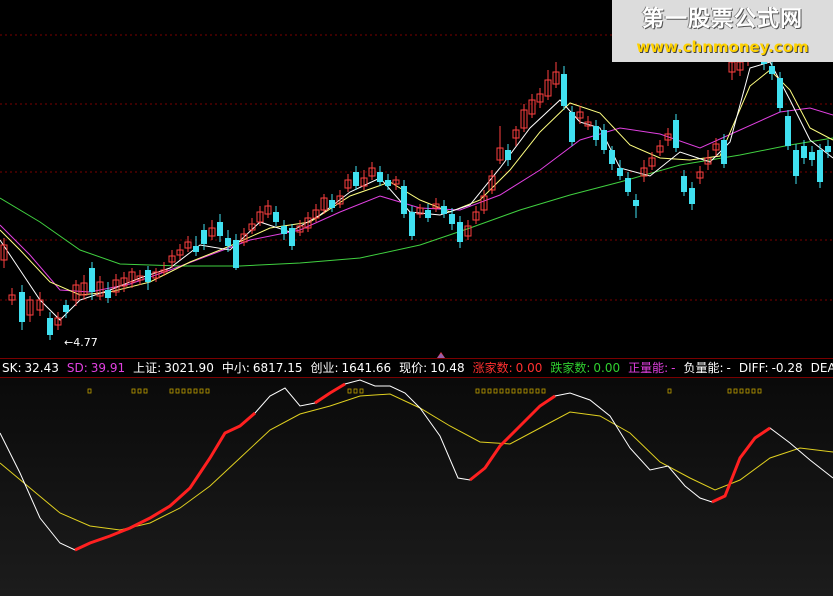 The width and height of the screenshot is (833, 596). I want to click on status-item-value: -0.28, so click(787, 368).